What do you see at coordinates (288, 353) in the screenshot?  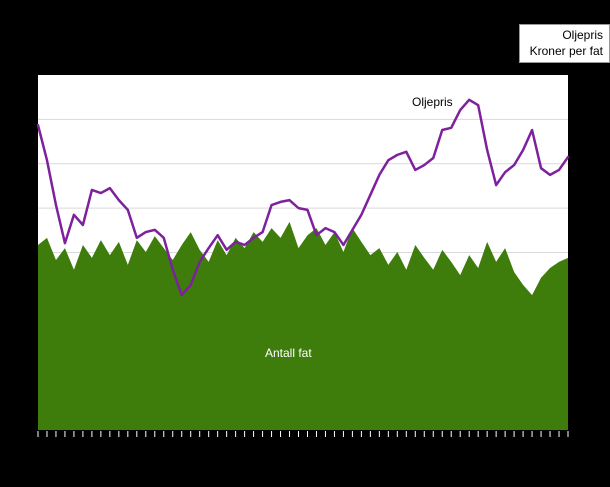 I see `area-series-label: Antall fat` at bounding box center [288, 353].